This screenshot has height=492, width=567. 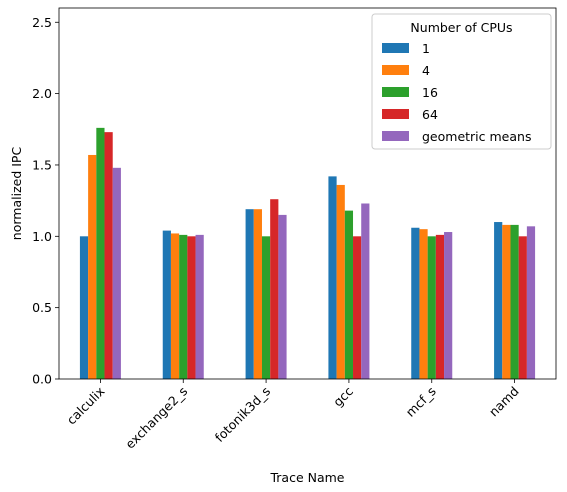 I want to click on x-tick-label: calculix, so click(x=86, y=406).